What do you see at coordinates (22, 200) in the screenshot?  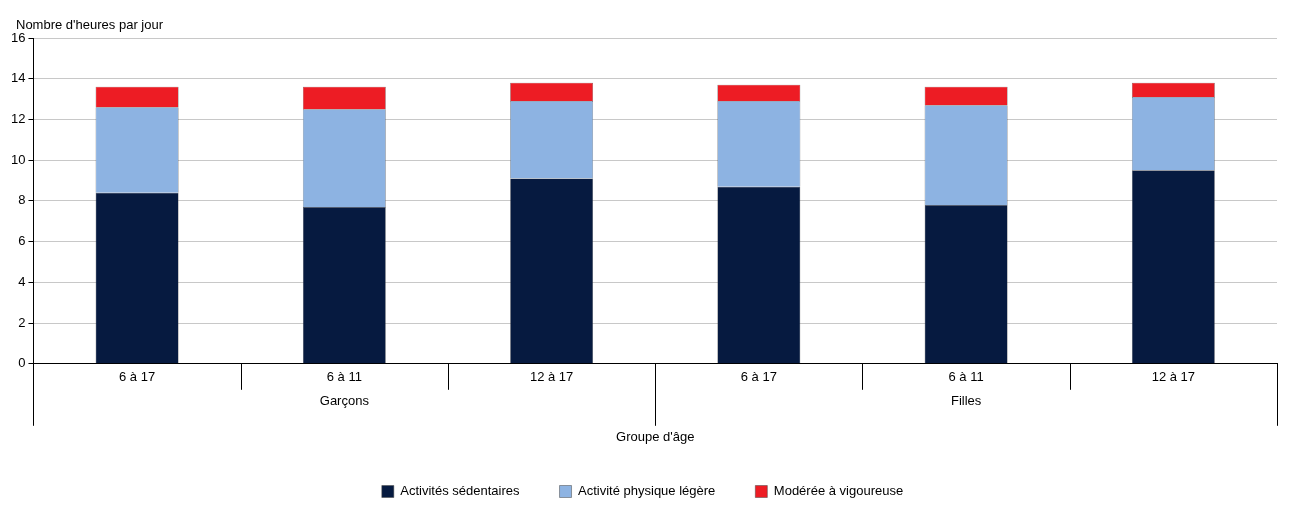 I see `y-tick-label: 8` at bounding box center [22, 200].